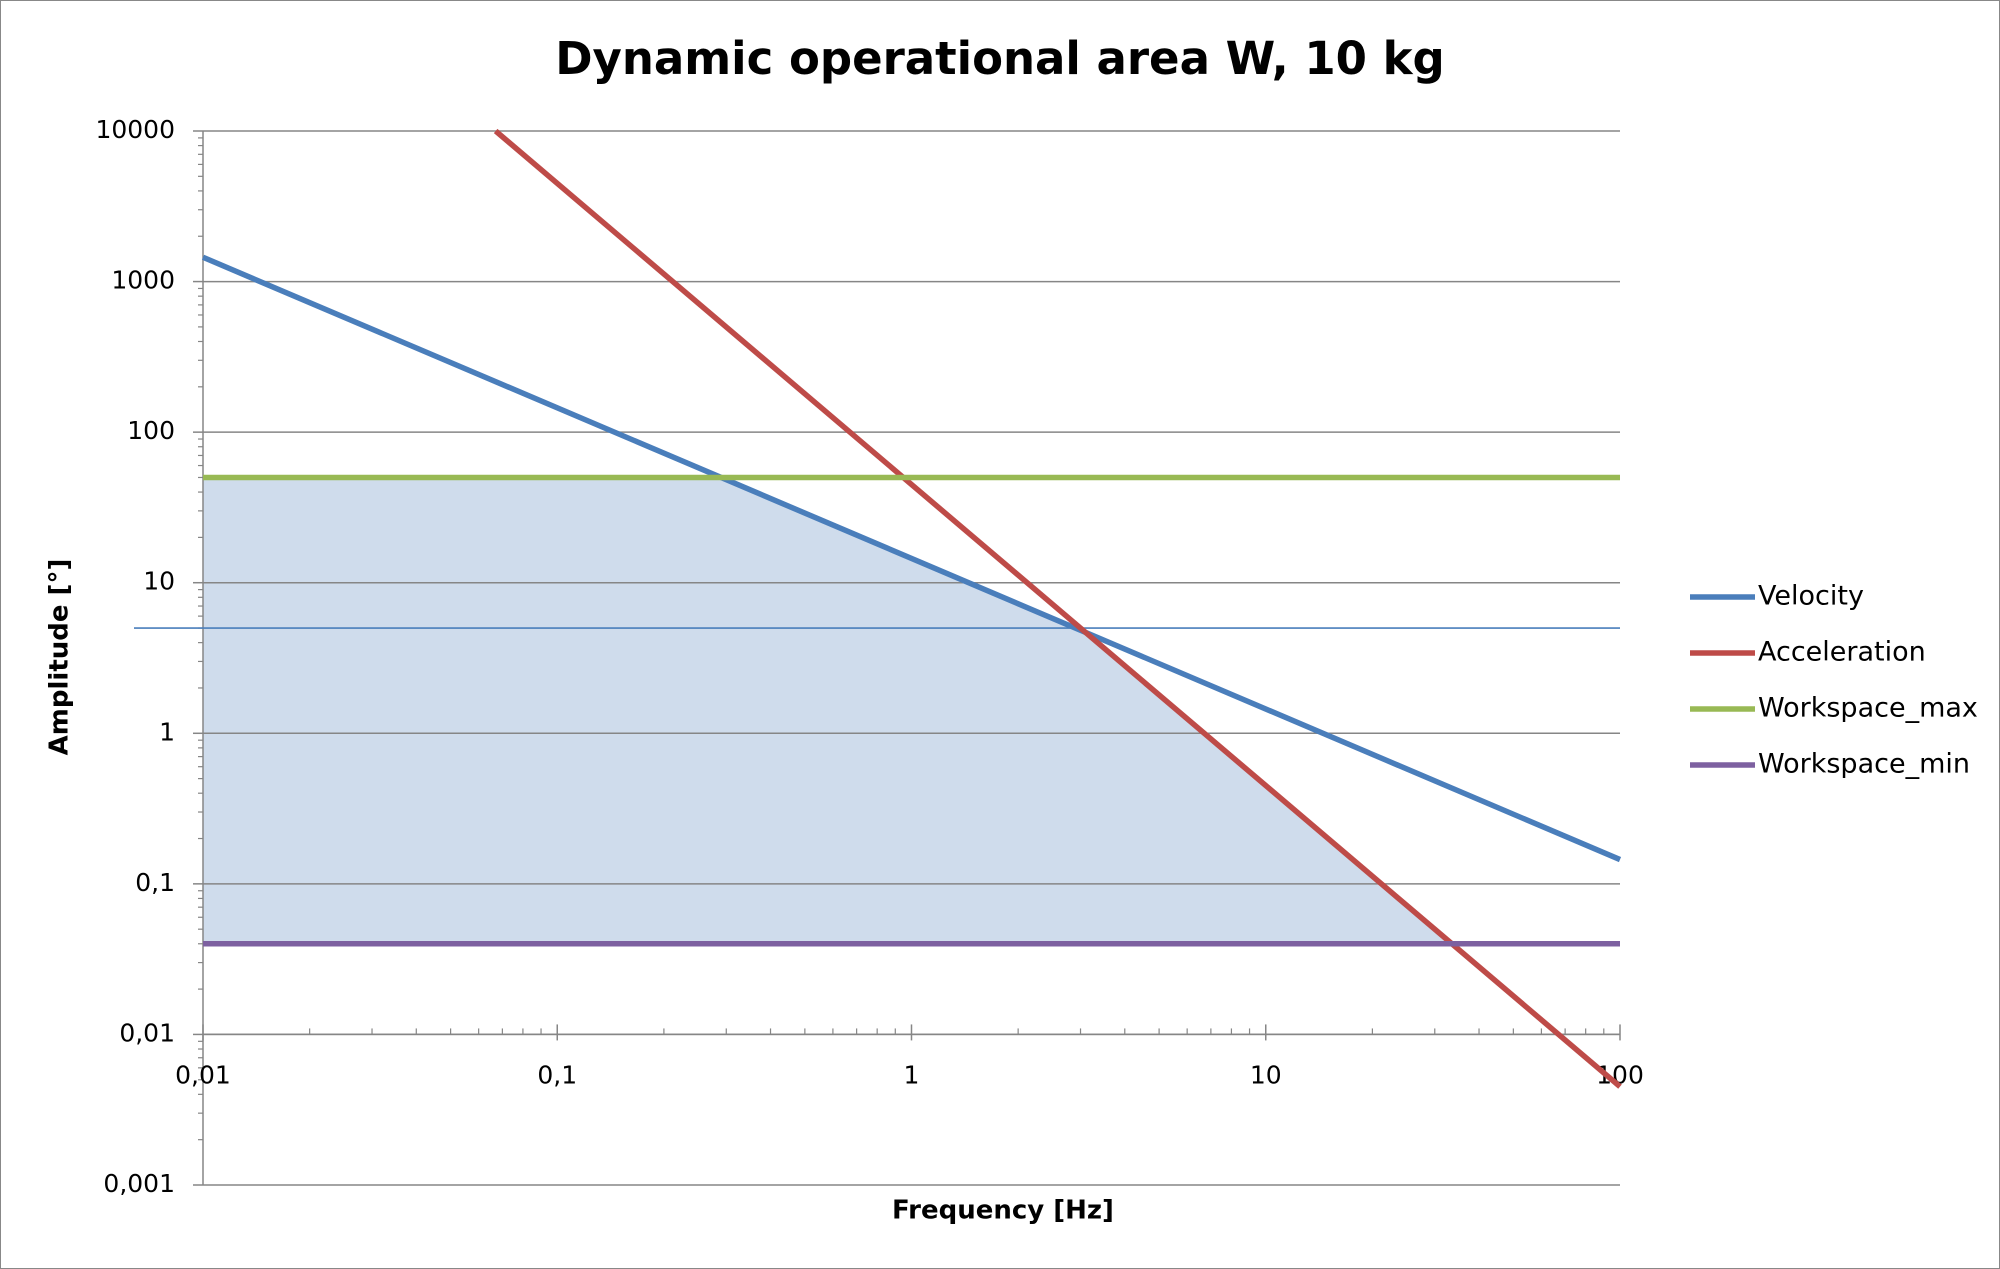 The width and height of the screenshot is (2000, 1269). I want to click on x-tick-label: 1, so click(912, 1074).